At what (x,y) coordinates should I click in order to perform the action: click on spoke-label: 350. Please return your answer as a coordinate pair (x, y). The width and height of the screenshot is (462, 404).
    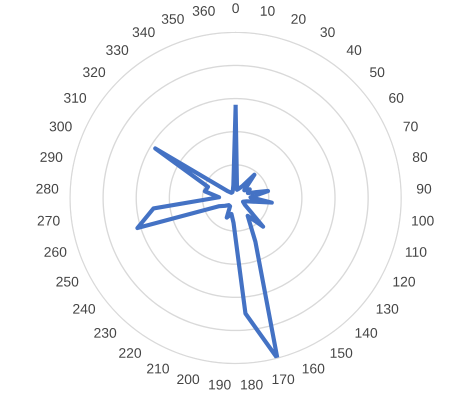
    Looking at the image, I should click on (173, 19).